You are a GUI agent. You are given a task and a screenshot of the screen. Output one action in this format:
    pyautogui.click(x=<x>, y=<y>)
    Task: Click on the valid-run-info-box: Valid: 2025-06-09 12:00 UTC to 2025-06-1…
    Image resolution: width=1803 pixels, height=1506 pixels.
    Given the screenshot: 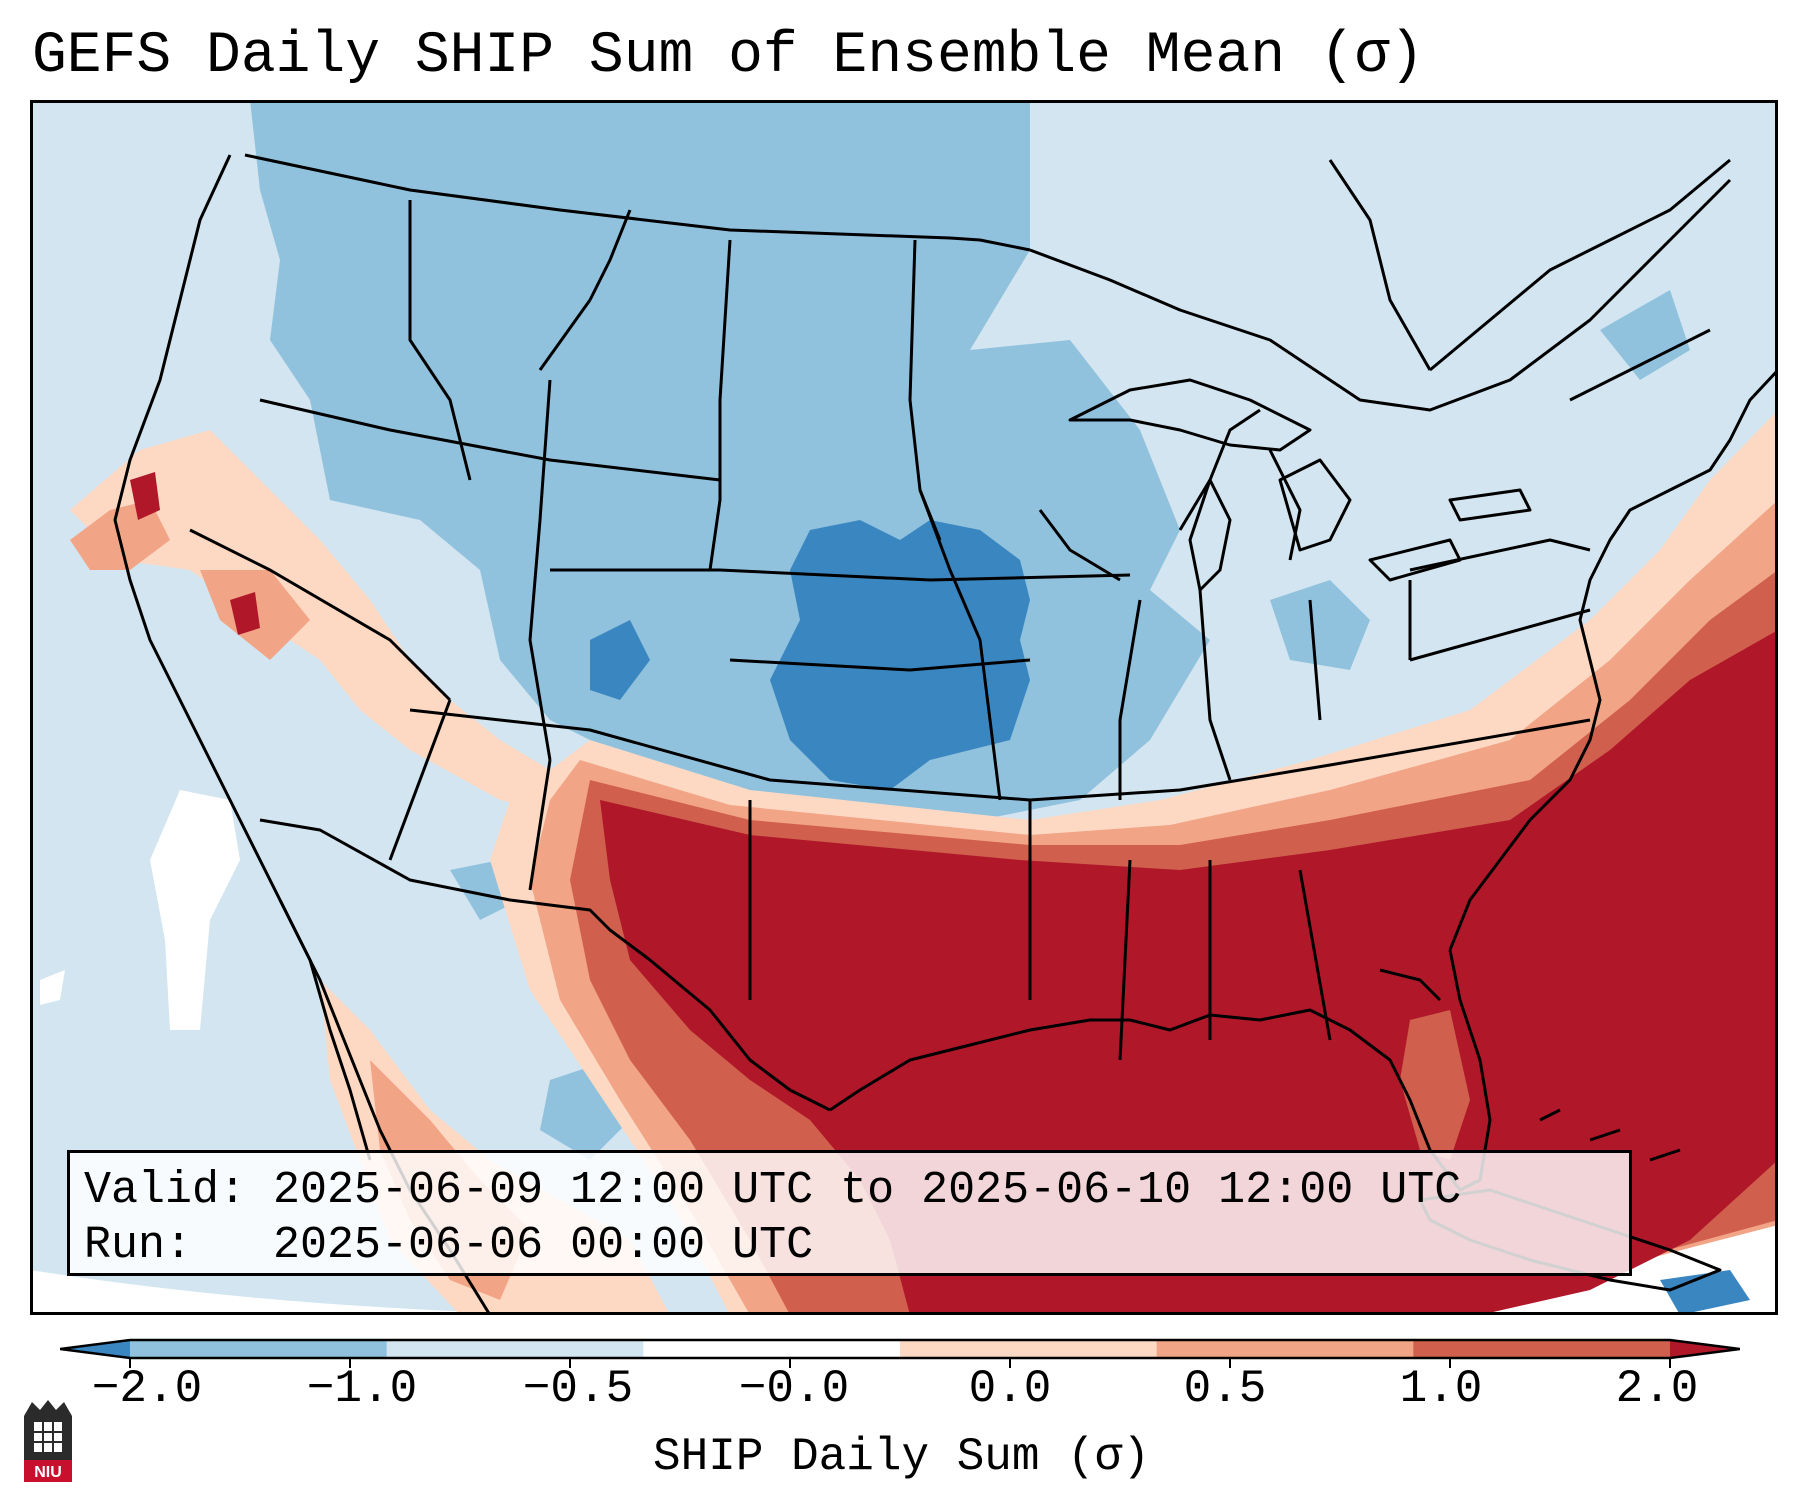 What is the action you would take?
    pyautogui.click(x=849, y=1213)
    